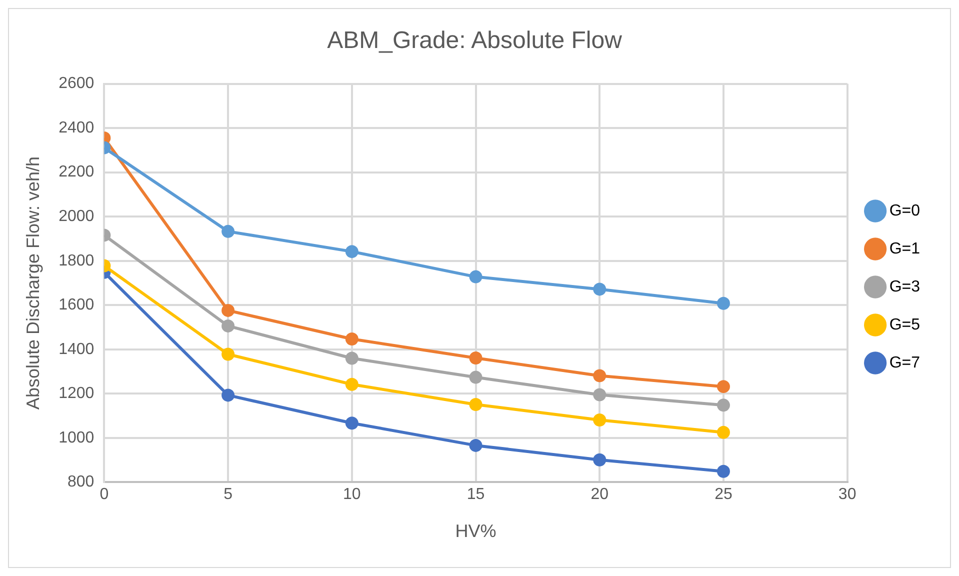 The width and height of the screenshot is (959, 576). I want to click on x-tick-label: 10, so click(352, 495).